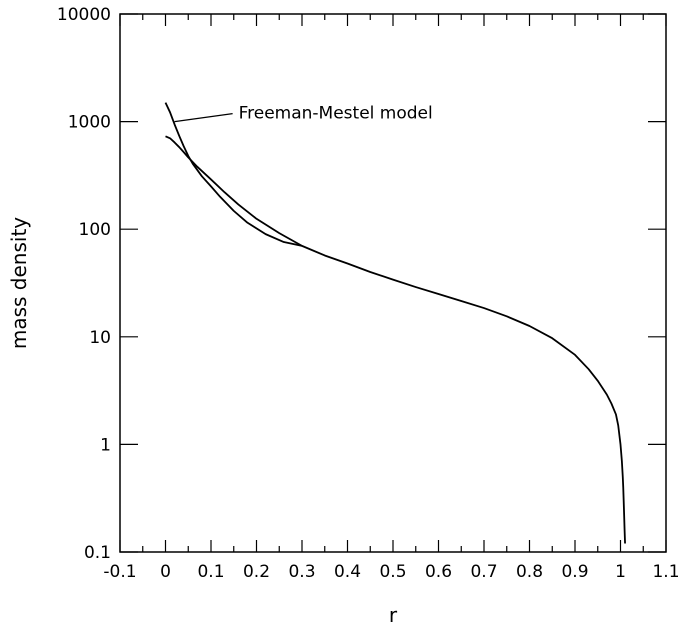 This screenshot has height=624, width=680. What do you see at coordinates (95, 230) in the screenshot?
I see `y-tick-label: 100` at bounding box center [95, 230].